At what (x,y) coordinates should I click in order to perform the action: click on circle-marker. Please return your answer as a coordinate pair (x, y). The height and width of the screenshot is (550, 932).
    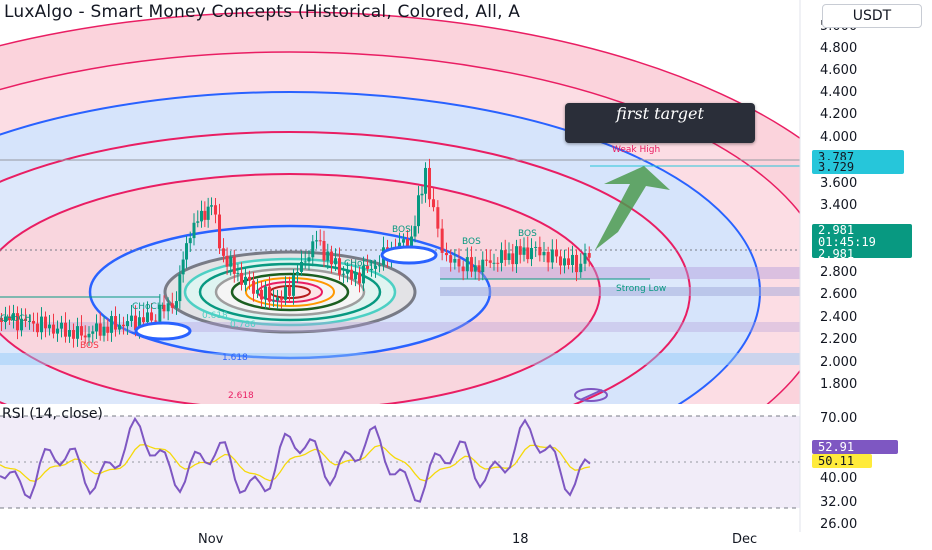
    Looking at the image, I should click on (591, 395).